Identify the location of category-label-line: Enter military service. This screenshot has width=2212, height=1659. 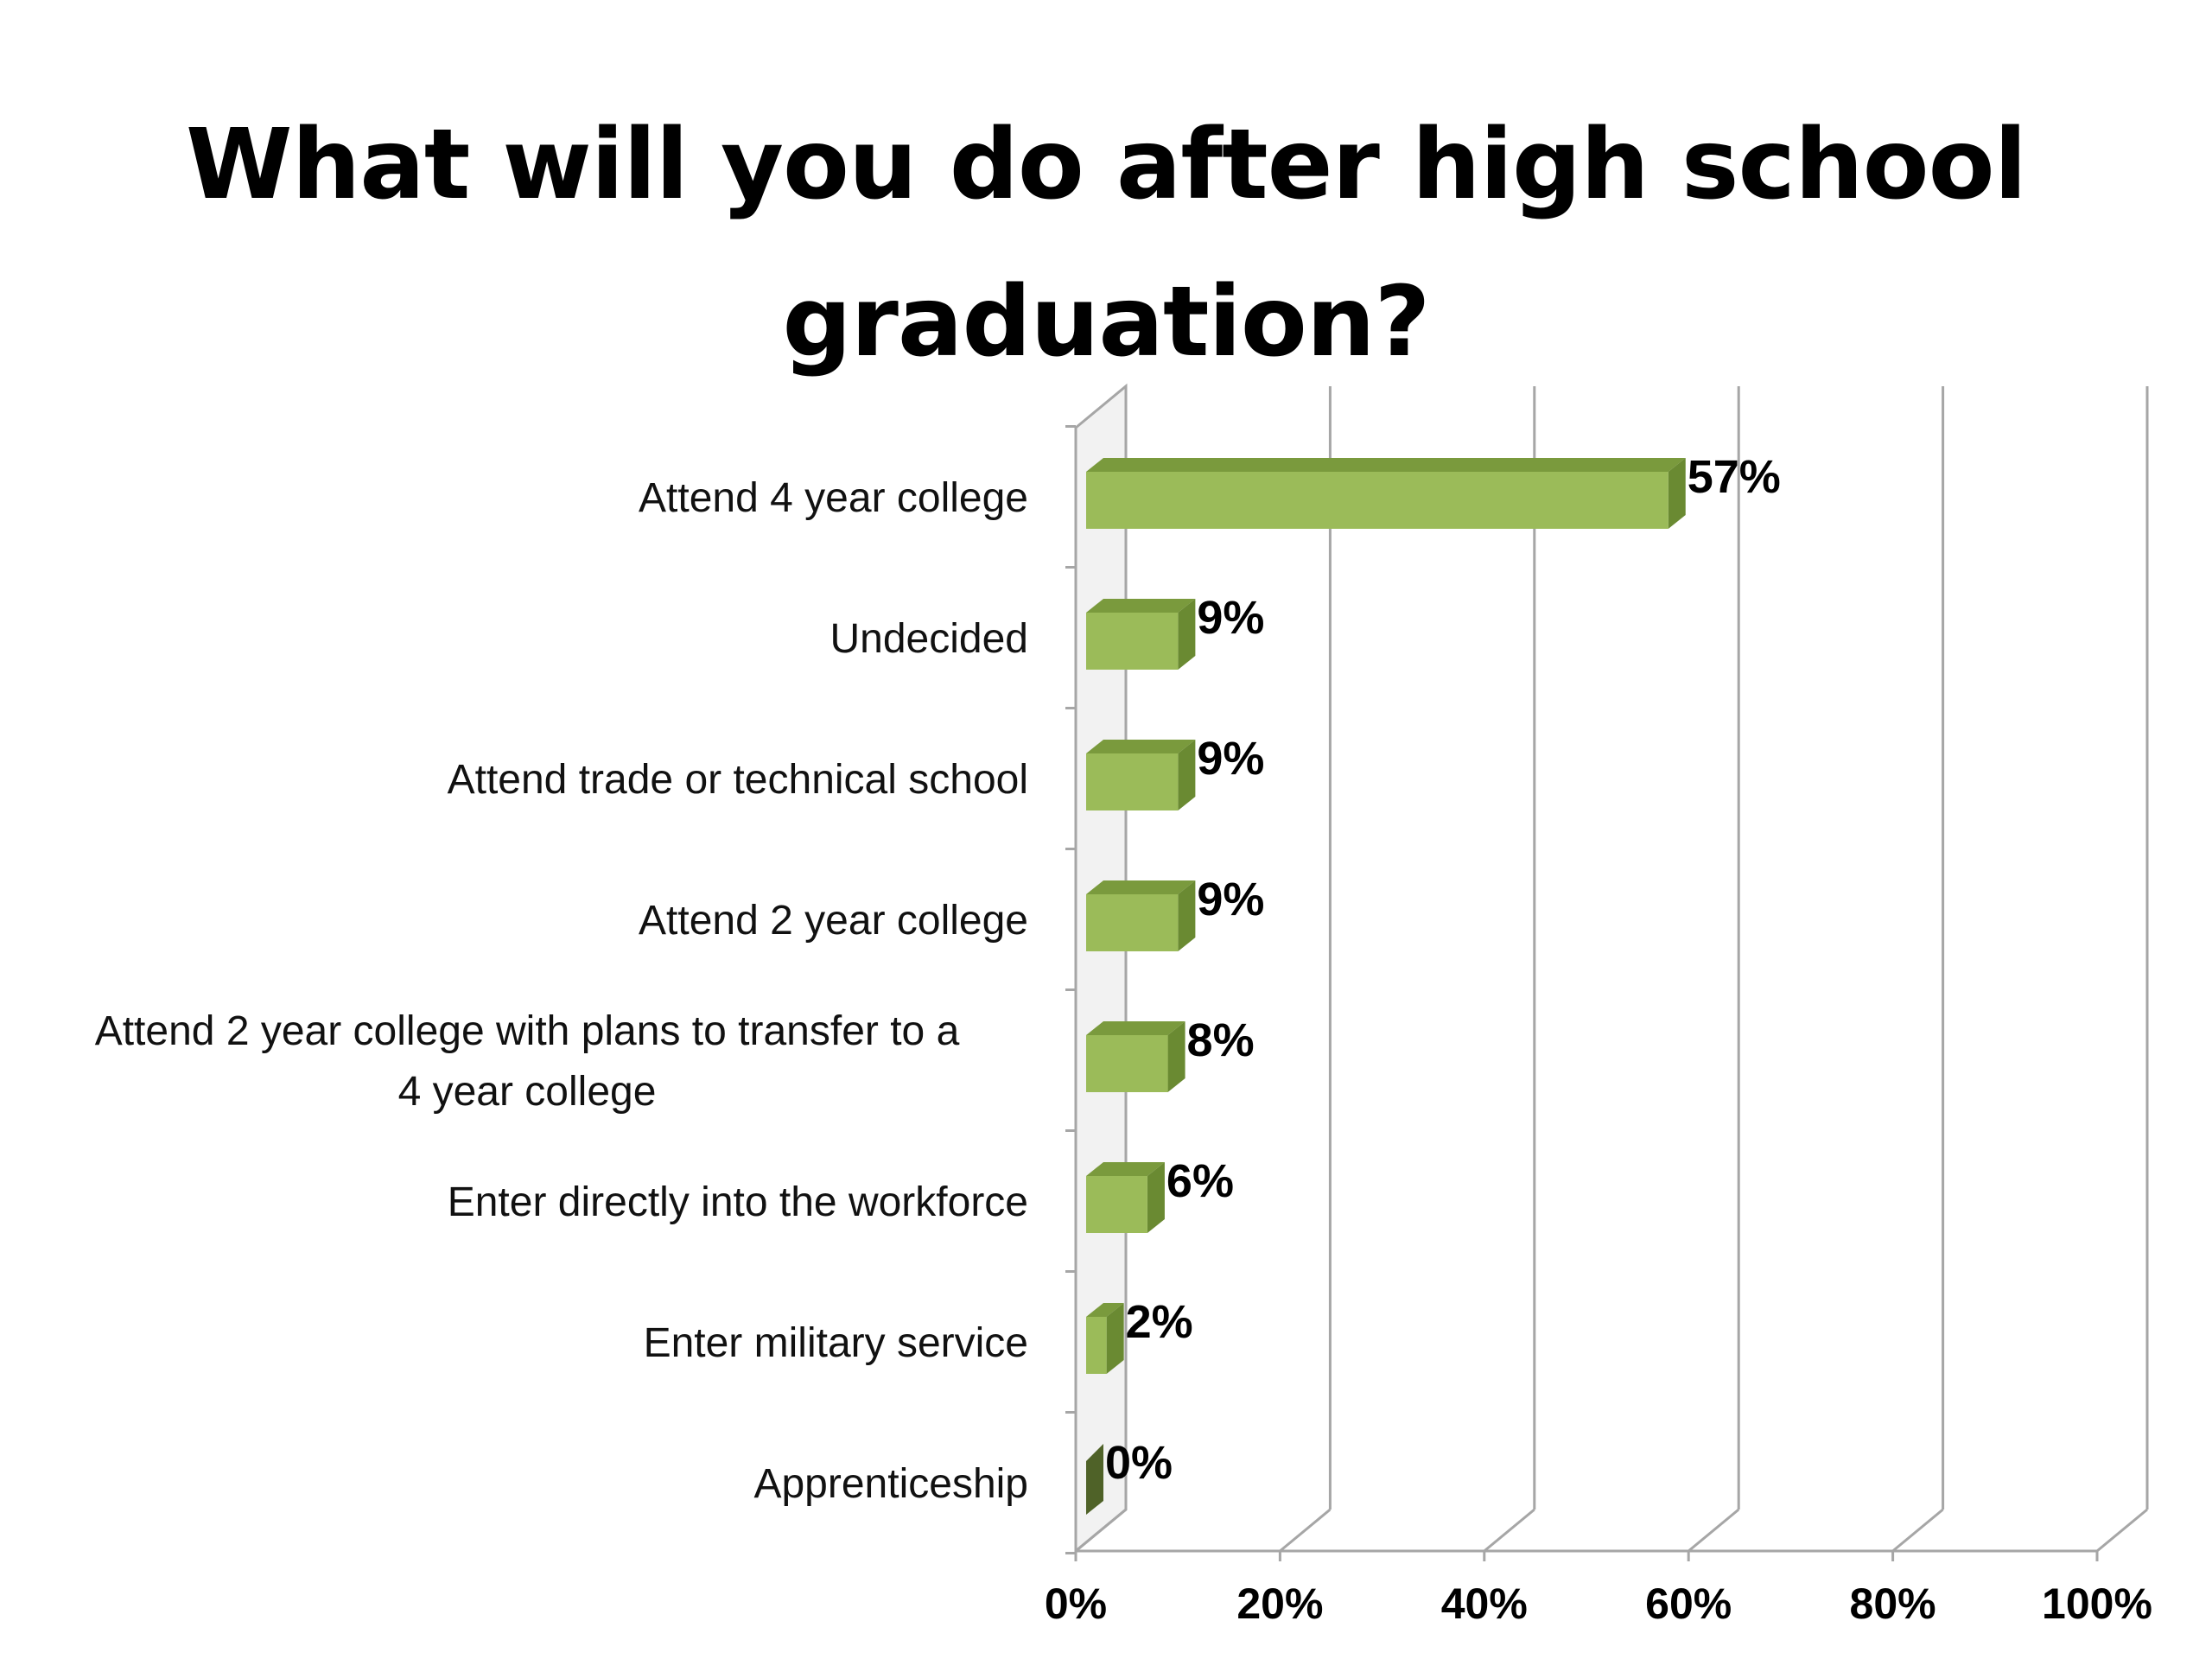
(836, 1343).